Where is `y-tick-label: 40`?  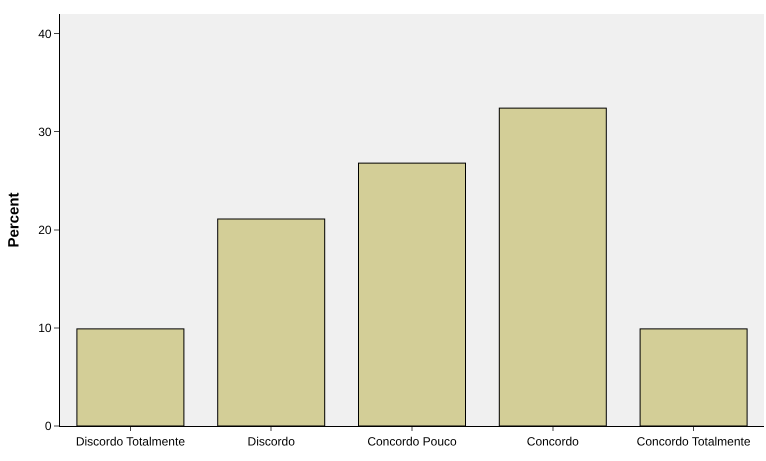
y-tick-label: 40 is located at coordinates (45, 33).